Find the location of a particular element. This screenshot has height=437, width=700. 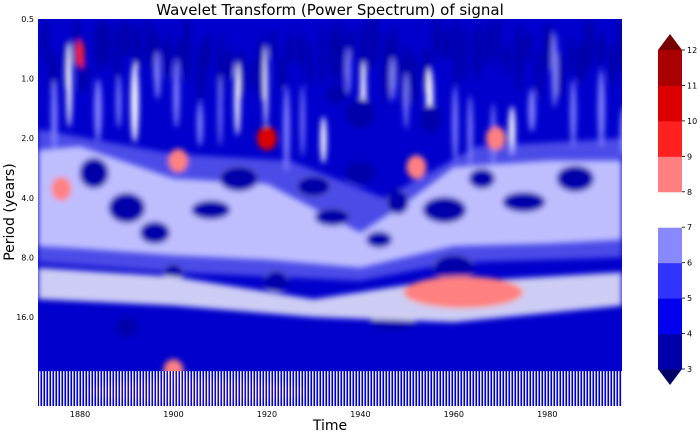

colorbar-tick-label: 3 is located at coordinates (689, 369).